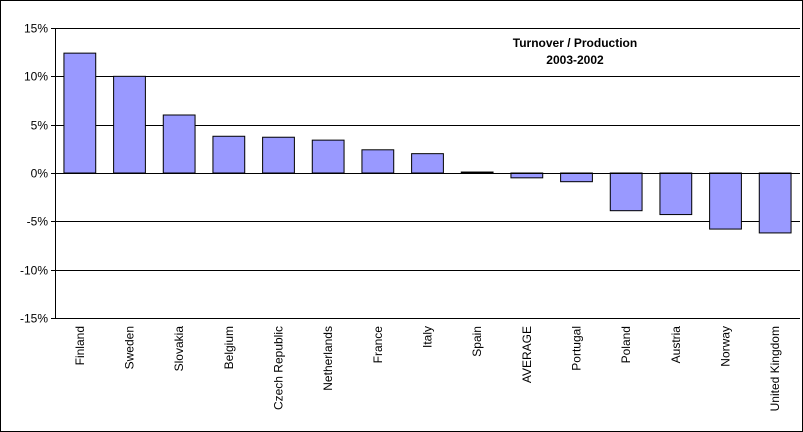 The height and width of the screenshot is (432, 803). Describe the element at coordinates (34, 319) in the screenshot. I see `y-tick-label: -15%` at that location.